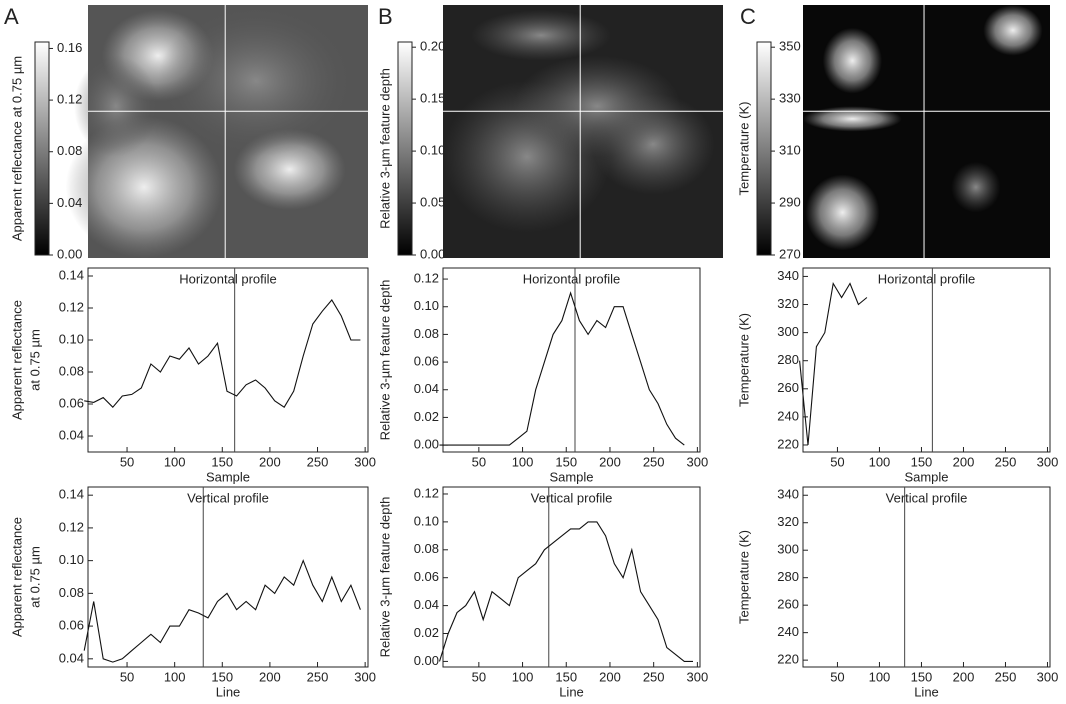 The height and width of the screenshot is (704, 1066). I want to click on colorbar-tick-label: 290, so click(790, 201).